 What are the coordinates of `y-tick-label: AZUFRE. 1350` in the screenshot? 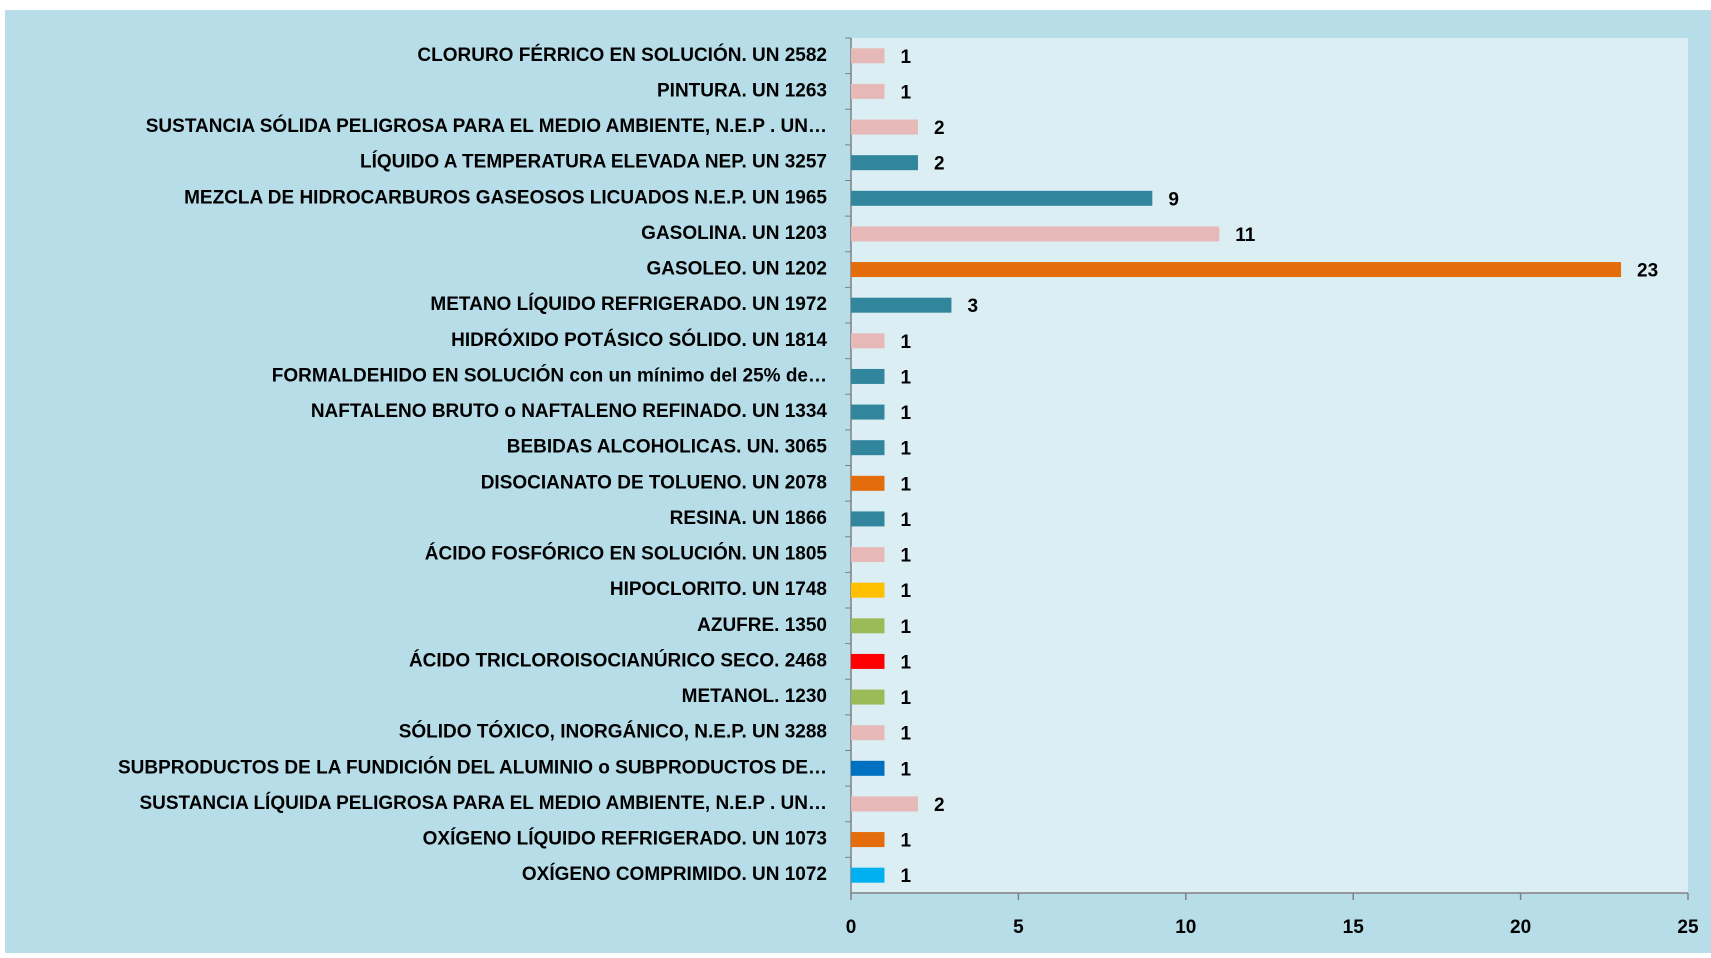 It's located at (762, 625).